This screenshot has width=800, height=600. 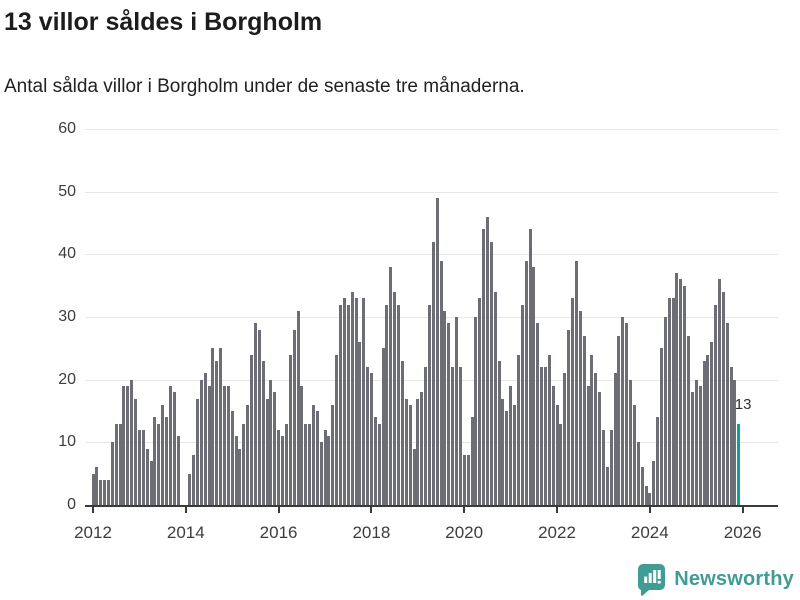 I want to click on newsworthy-logo: Newsworthy, so click(x=716, y=579).